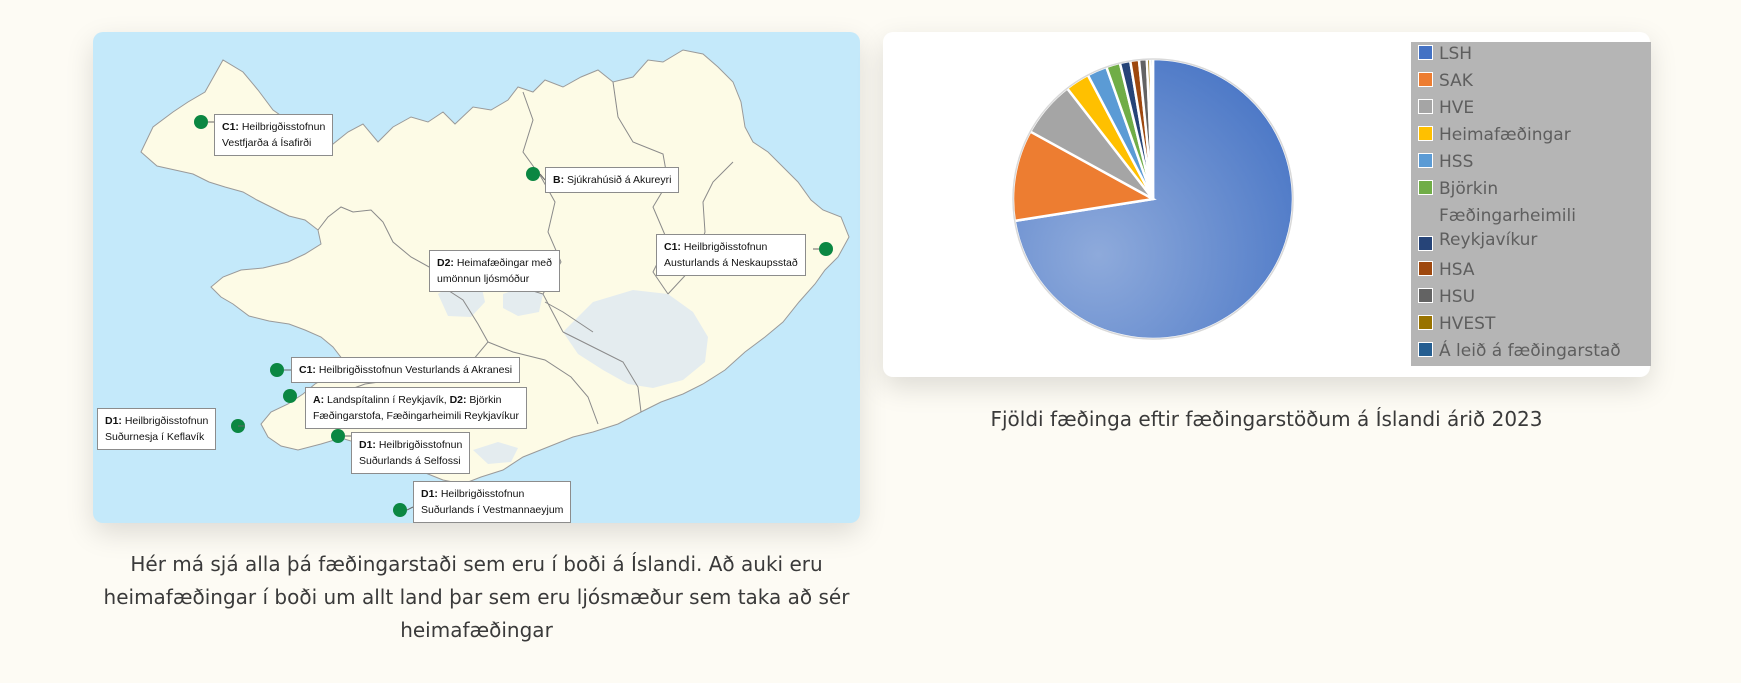 This screenshot has width=1741, height=683. What do you see at coordinates (494, 271) in the screenshot?
I see `map-label-heimafaedingar: D2: Heimafæðingar með umönnun ljósmóður` at bounding box center [494, 271].